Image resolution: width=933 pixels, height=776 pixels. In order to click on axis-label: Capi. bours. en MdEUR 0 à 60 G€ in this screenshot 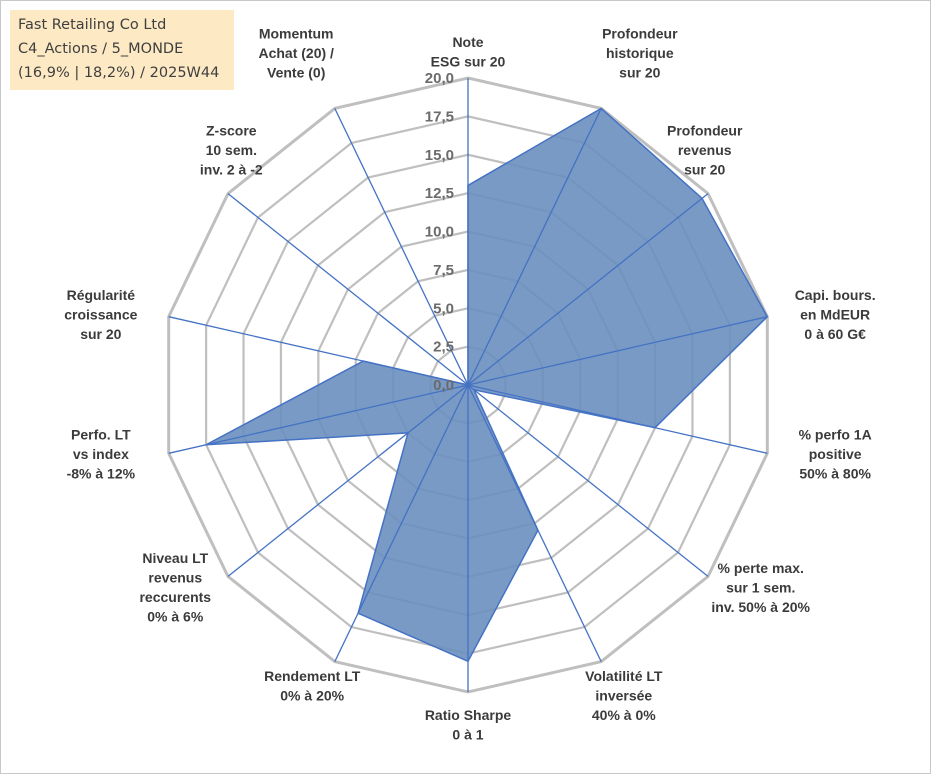, I will do `click(835, 314)`.